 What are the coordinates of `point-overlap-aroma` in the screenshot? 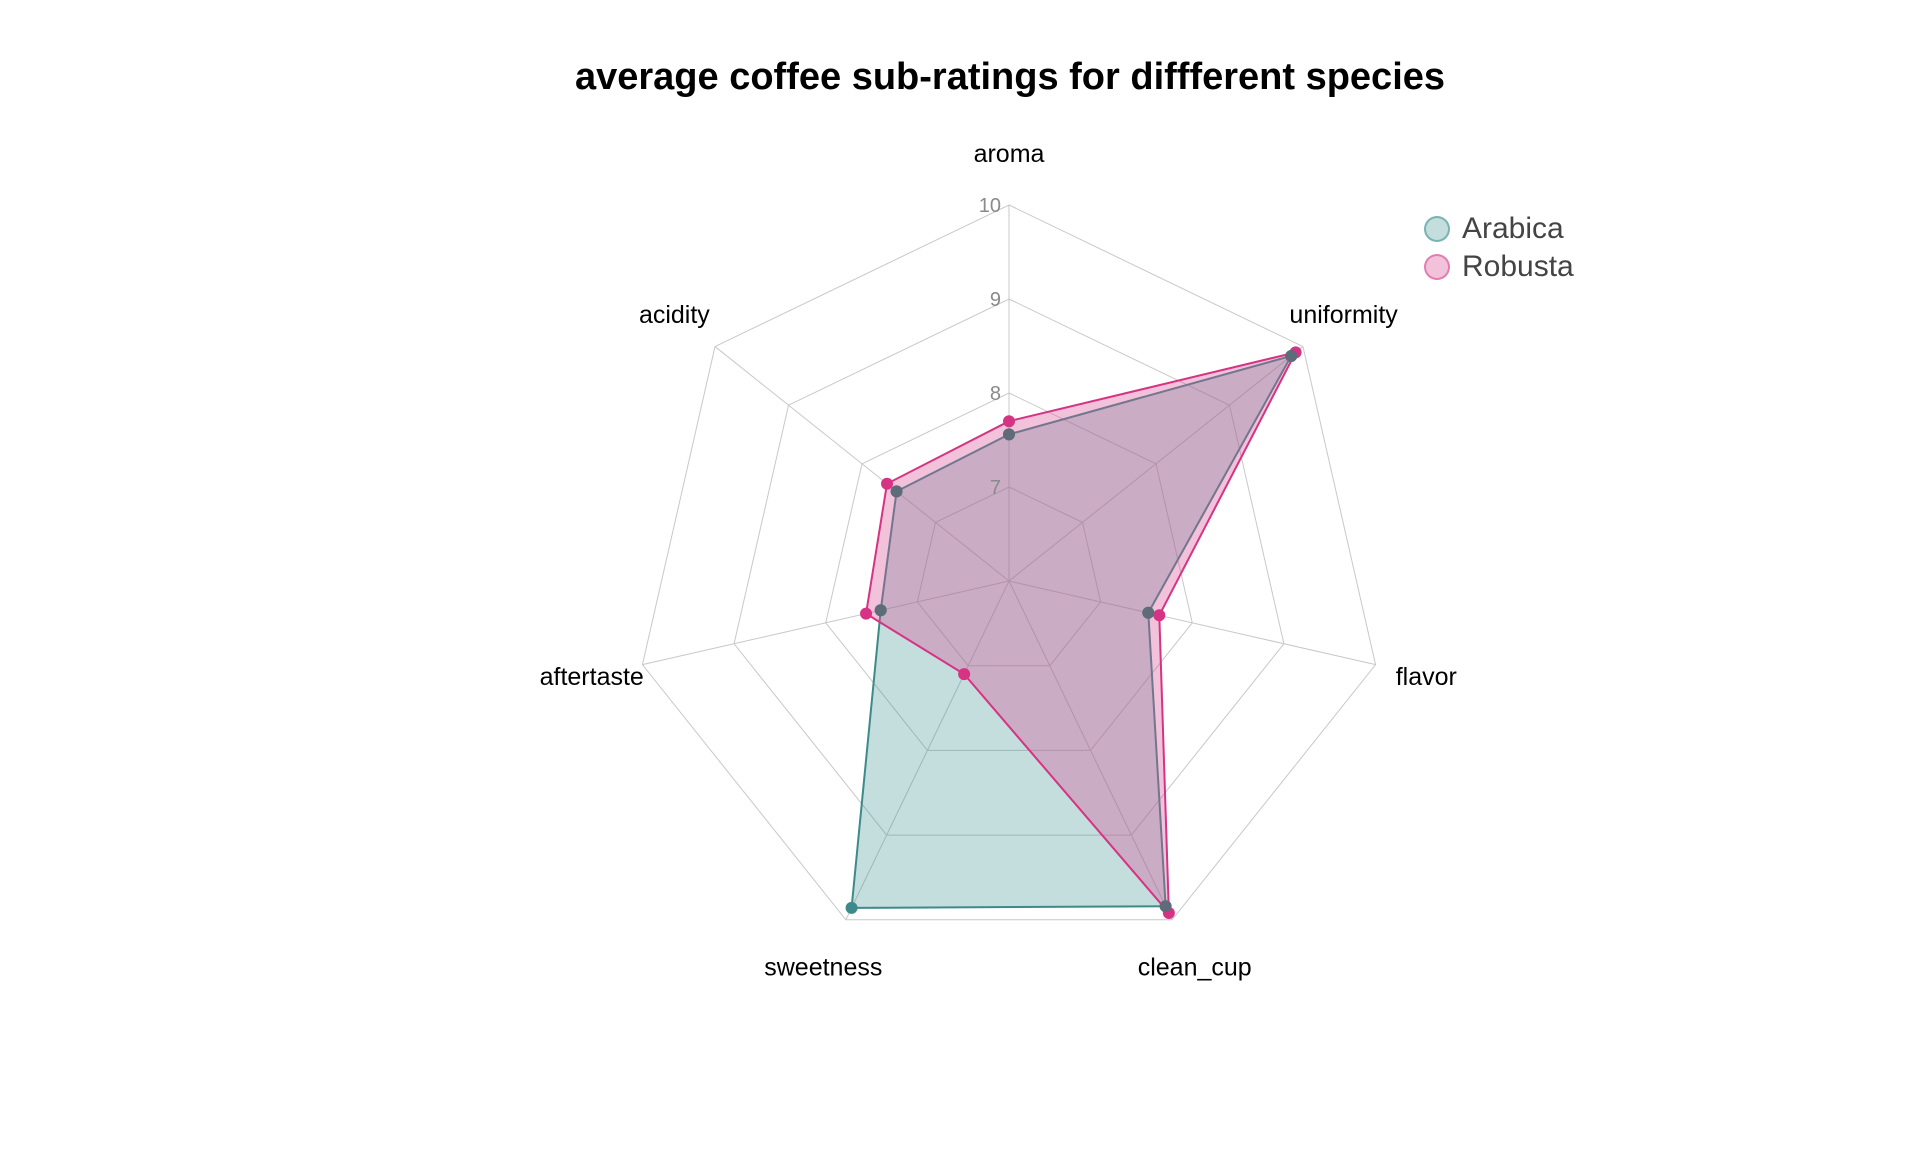 It's located at (1009, 434).